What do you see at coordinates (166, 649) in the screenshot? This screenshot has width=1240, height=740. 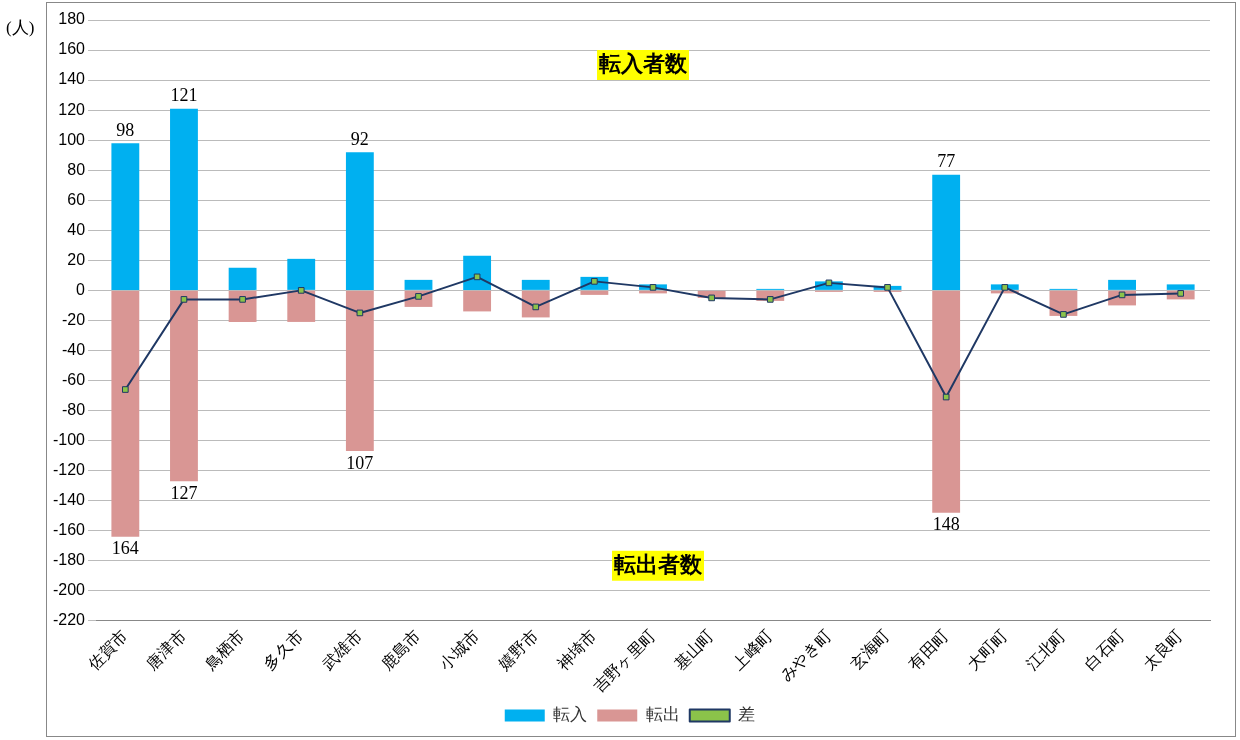 I see `x-tick-label: 唐津市` at bounding box center [166, 649].